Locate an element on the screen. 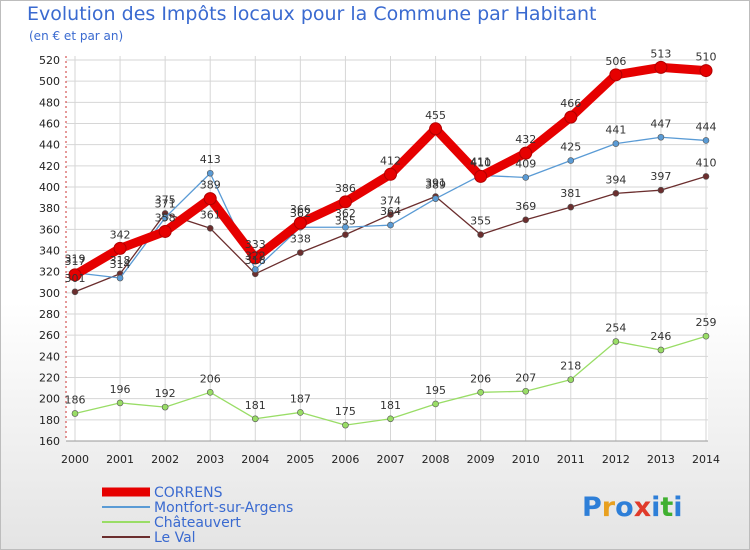 This screenshot has height=550, width=750. data-label: 361 is located at coordinates (210, 214).